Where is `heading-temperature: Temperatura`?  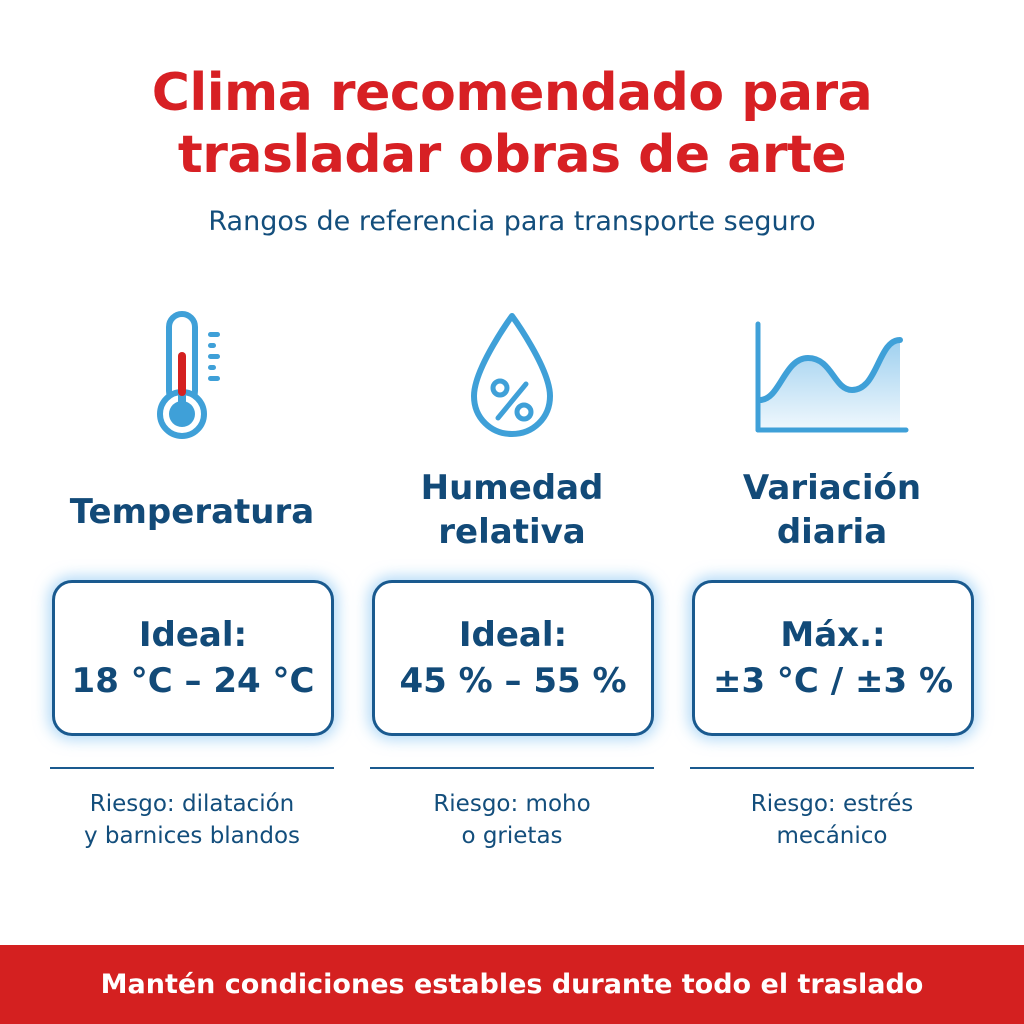
heading-temperature: Temperatura is located at coordinates (192, 512).